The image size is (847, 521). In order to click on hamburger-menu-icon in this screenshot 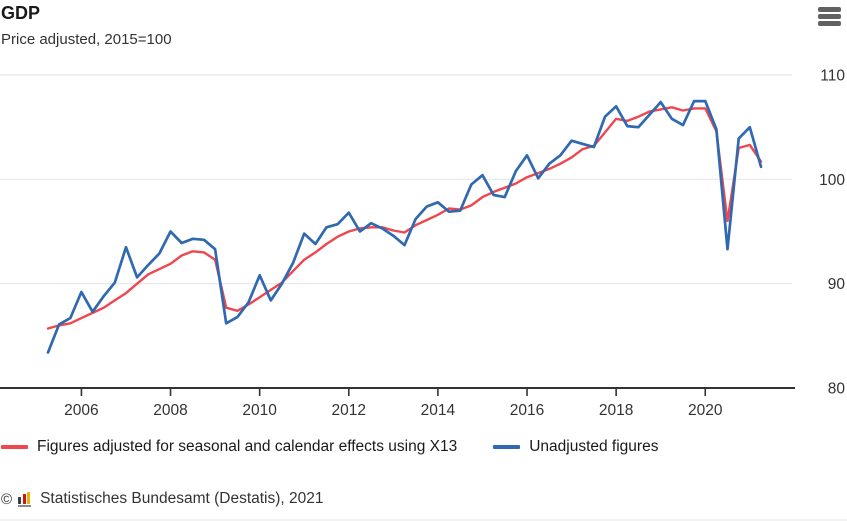, I will do `click(830, 18)`.